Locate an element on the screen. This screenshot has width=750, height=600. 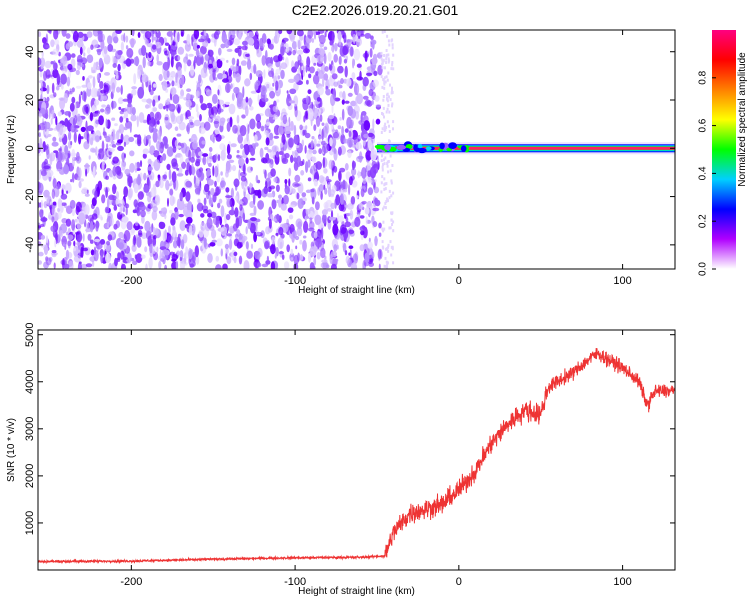
signal-blob is located at coordinates (442, 146).